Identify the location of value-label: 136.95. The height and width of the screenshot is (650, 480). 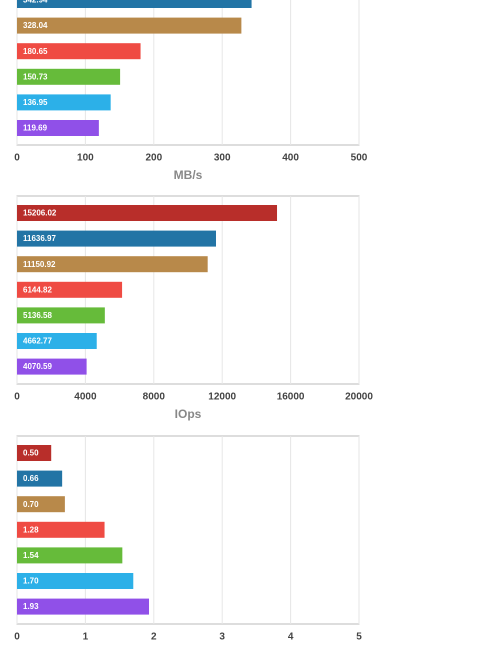
(35, 102).